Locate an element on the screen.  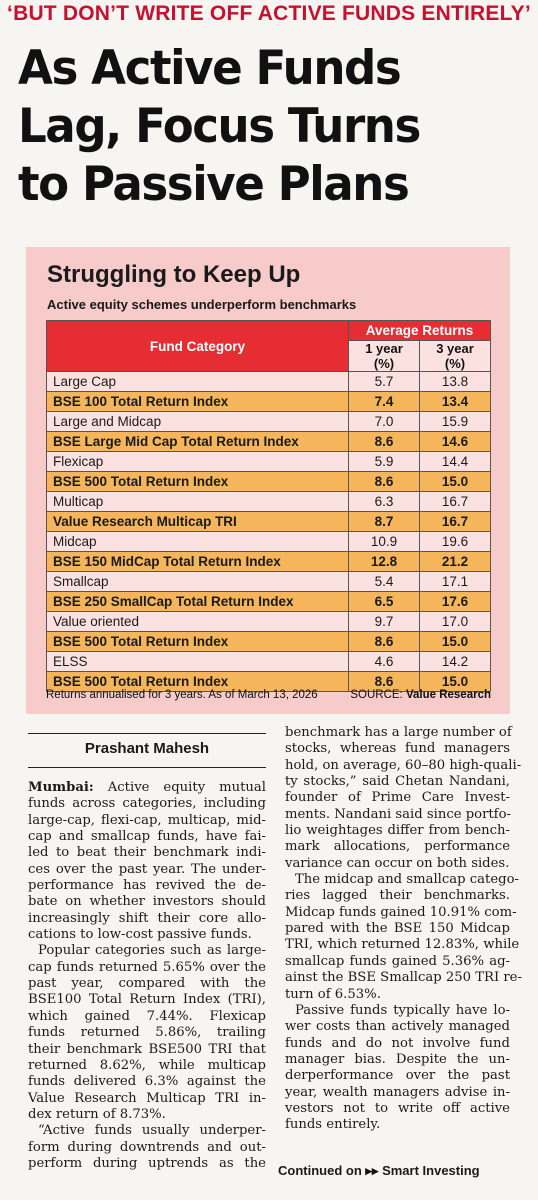
article-line: ainst the BSE Smallcap 250 TRI re- is located at coordinates (403, 978).